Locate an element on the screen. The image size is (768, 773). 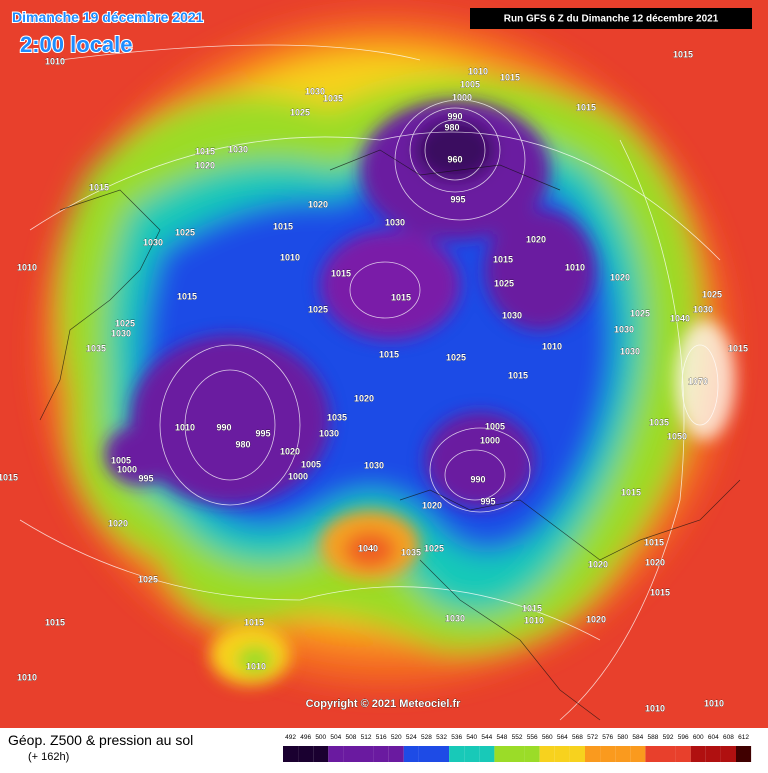
scale-label: 588 is located at coordinates (653, 737).